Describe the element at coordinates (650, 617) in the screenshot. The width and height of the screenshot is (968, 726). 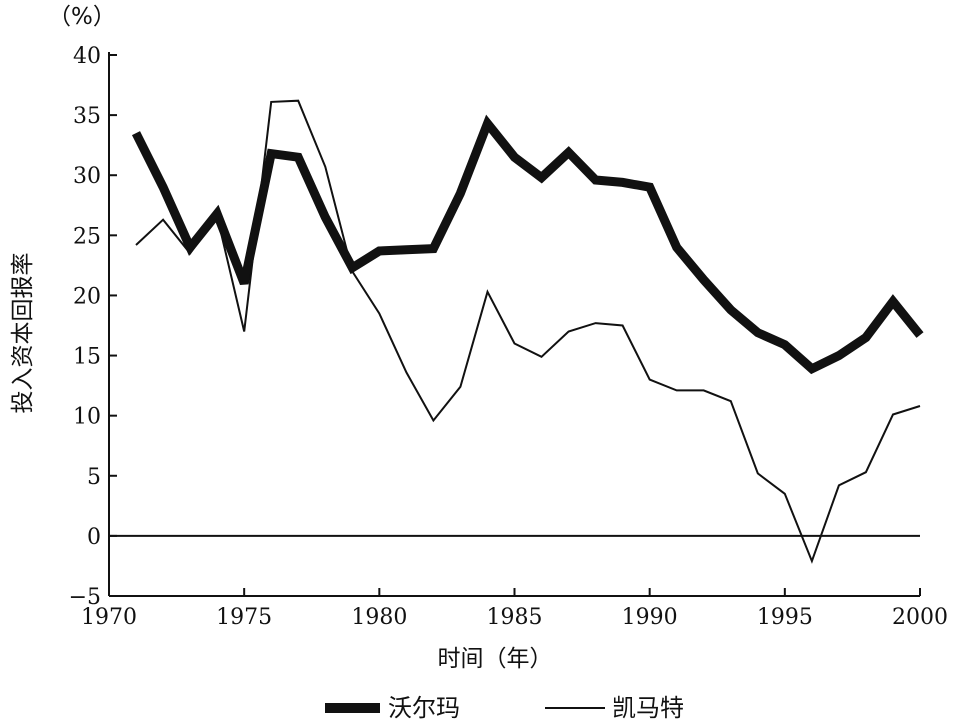
I see `x-tick-label: 1990` at that location.